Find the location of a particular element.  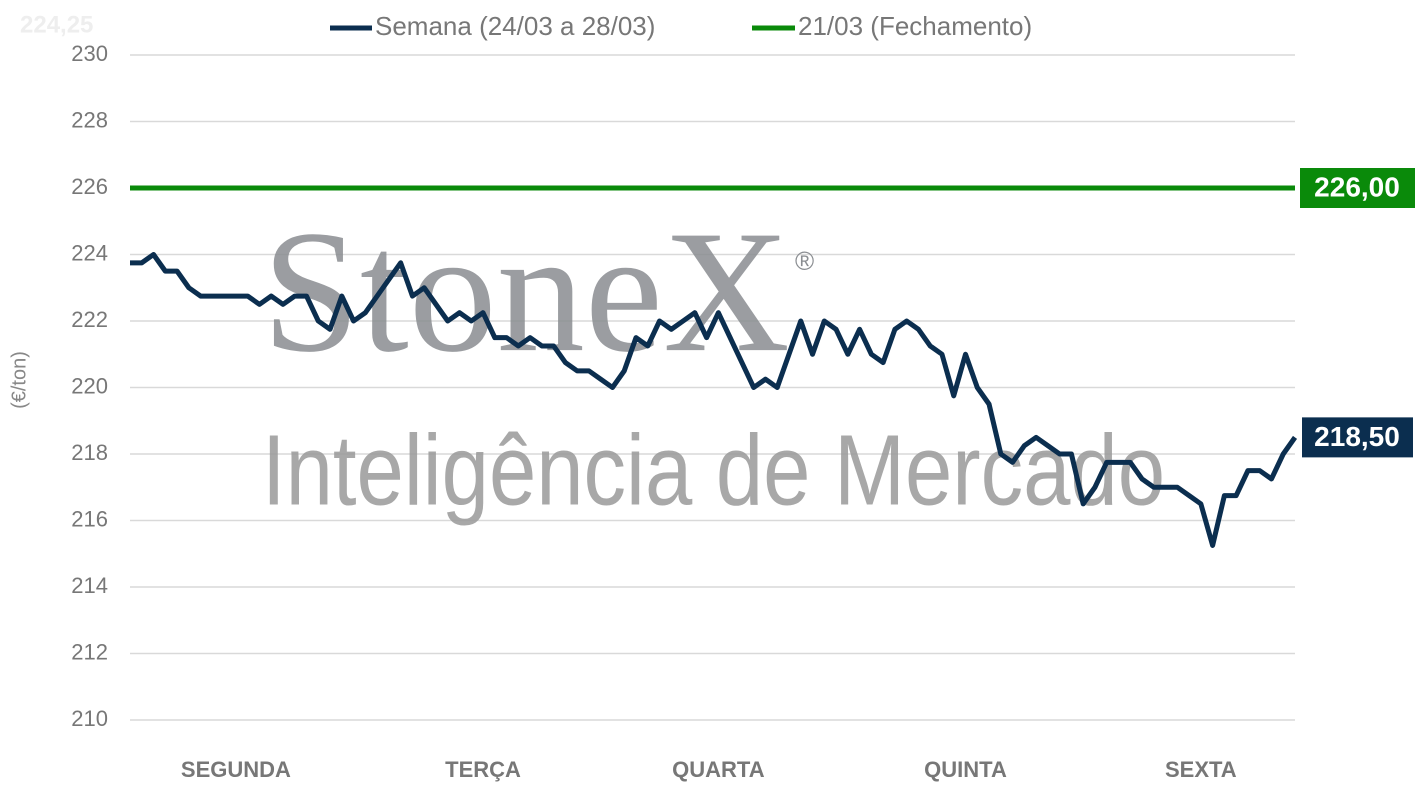

legend-label: Semana (24/03 a 28/03) is located at coordinates (515, 26).